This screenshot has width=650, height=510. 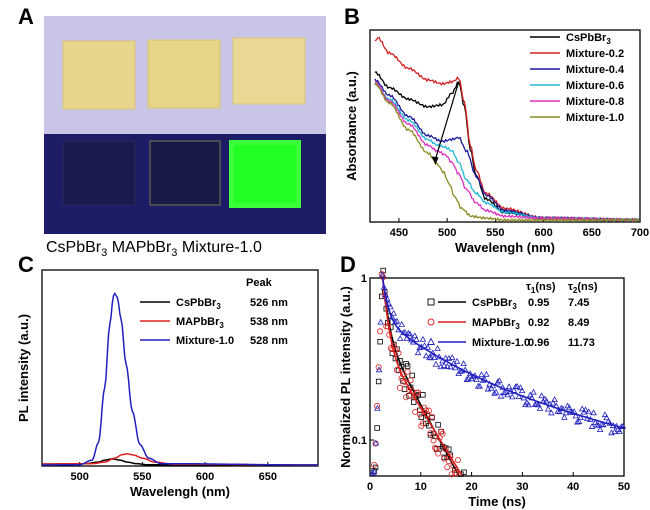 What do you see at coordinates (184, 74) in the screenshot?
I see `film-mapbbr3-daylight` at bounding box center [184, 74].